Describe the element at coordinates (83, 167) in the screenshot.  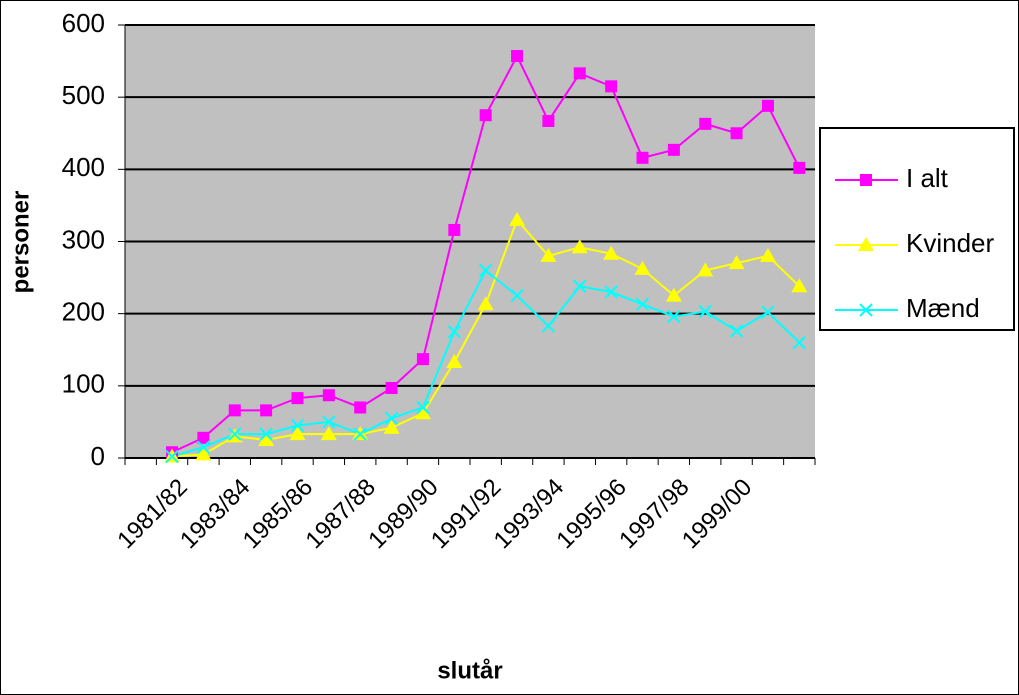
I see `y-tick-label: 400` at that location.